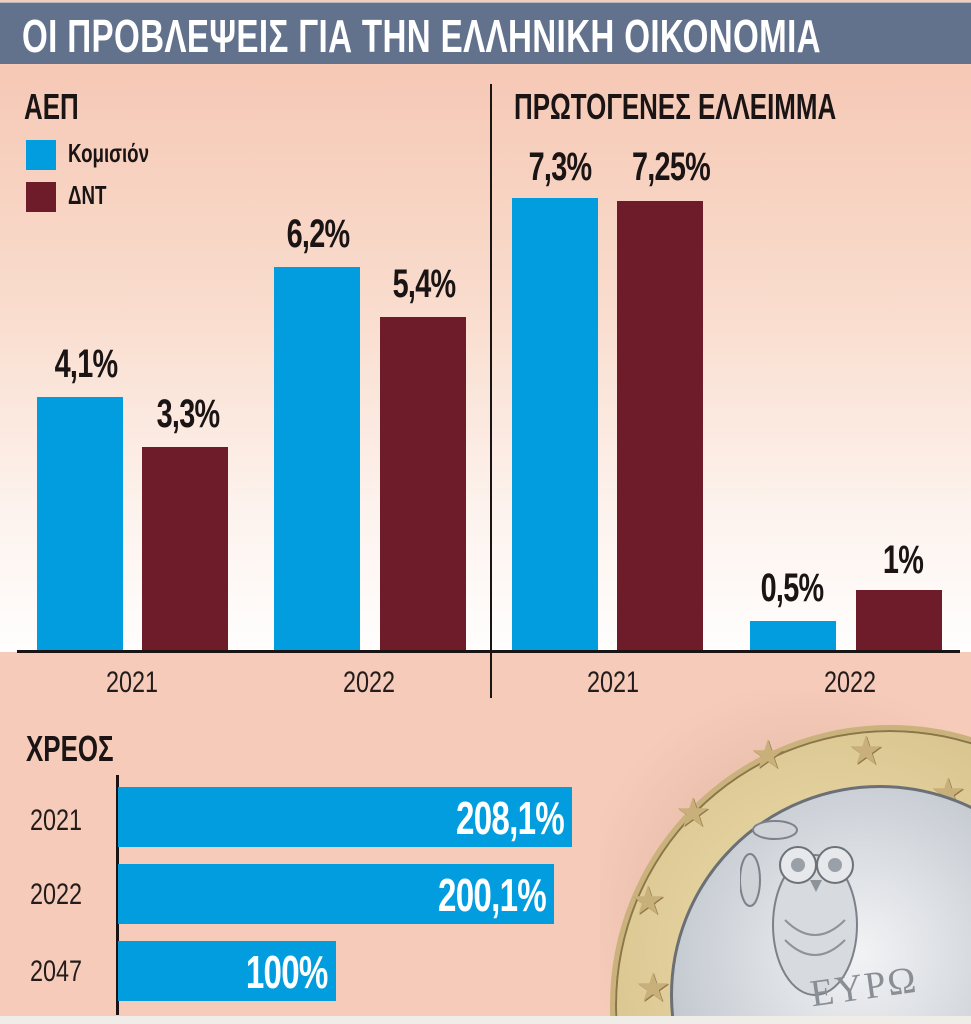 The image size is (971, 1024). I want to click on debt-year-2021: 2021, so click(56, 820).